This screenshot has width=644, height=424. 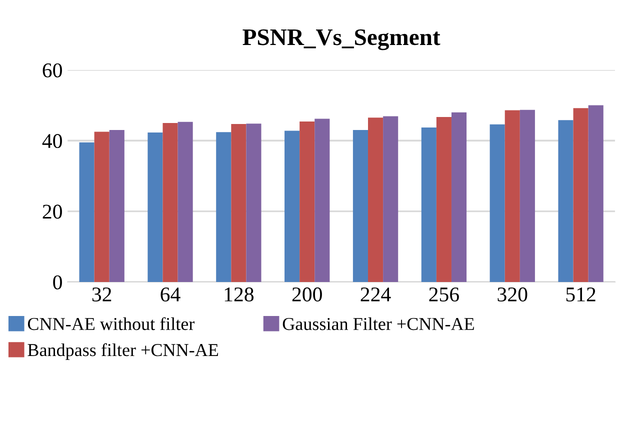 What do you see at coordinates (307, 294) in the screenshot?
I see `x-tick-label: 200` at bounding box center [307, 294].